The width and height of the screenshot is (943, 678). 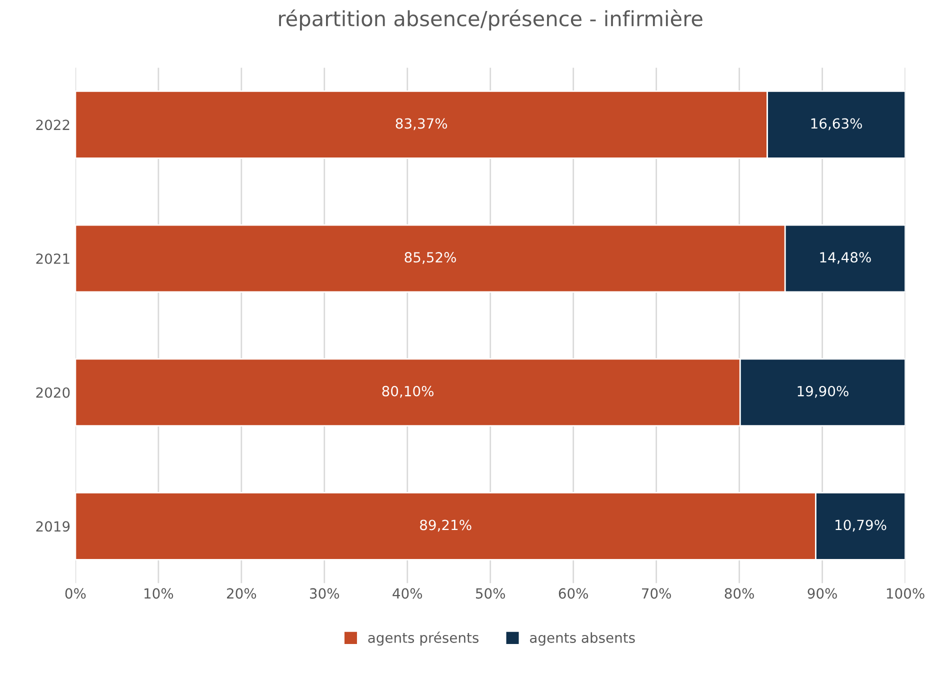 I want to click on x-tick-label: 90%, so click(x=822, y=593).